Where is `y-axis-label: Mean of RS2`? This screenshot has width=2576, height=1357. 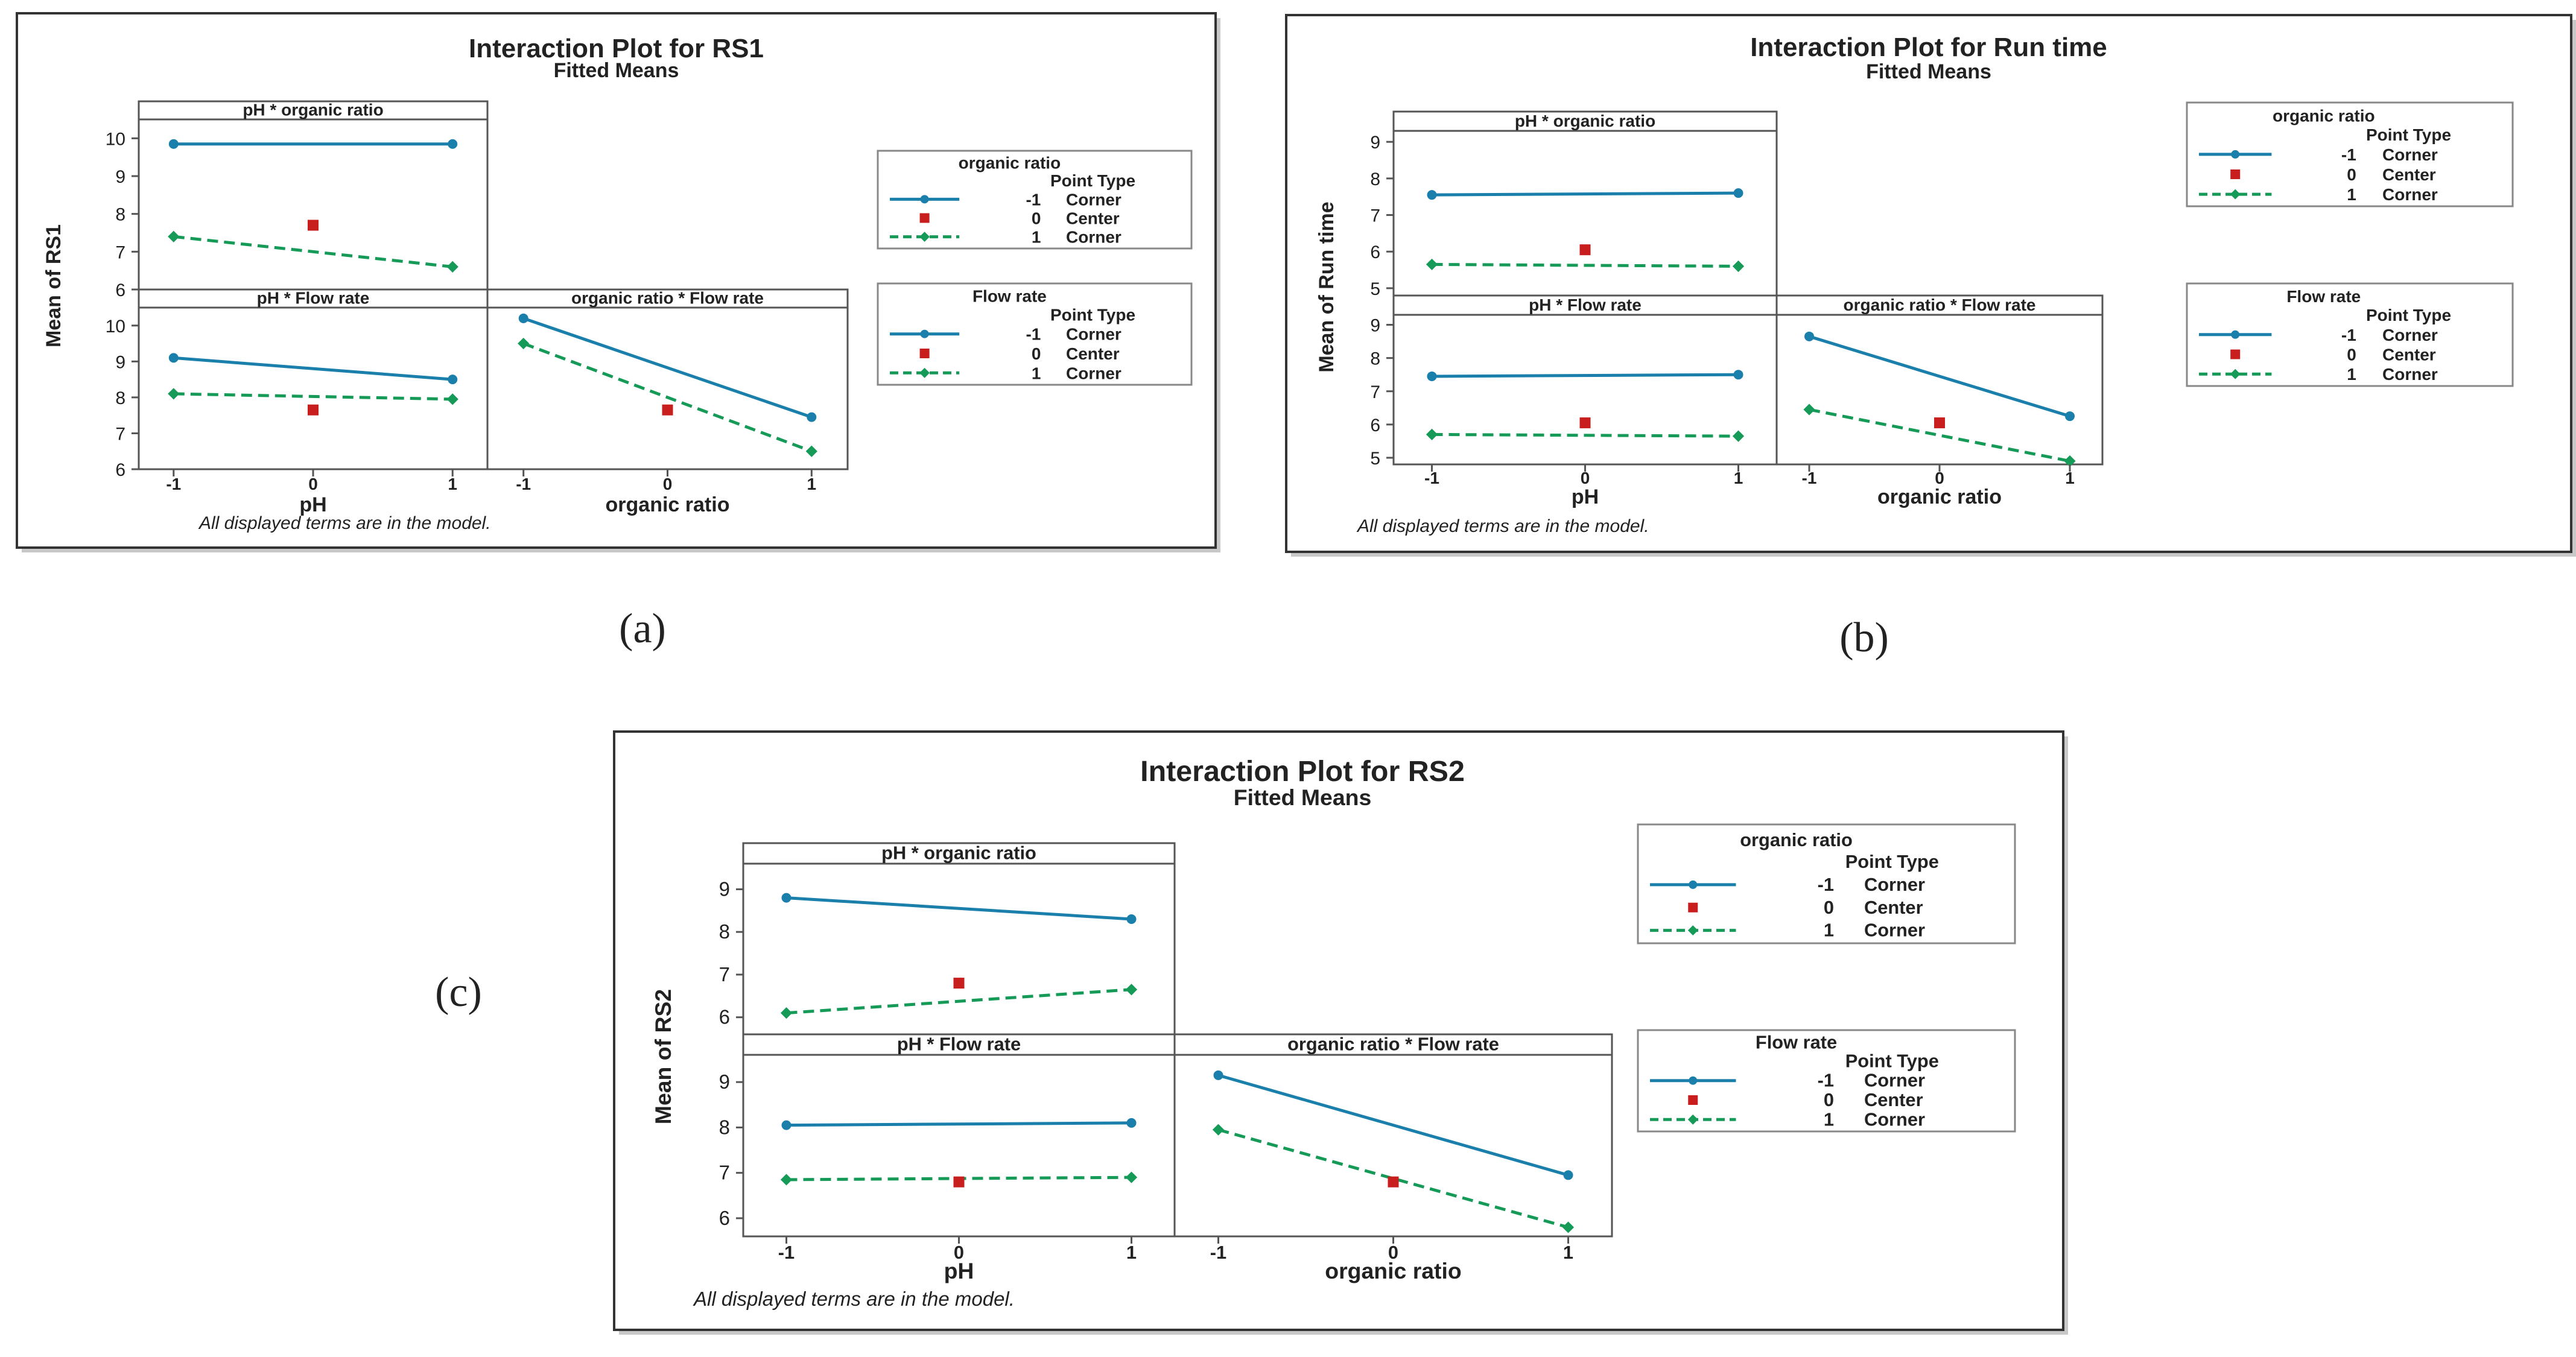 y-axis-label: Mean of RS2 is located at coordinates (663, 1056).